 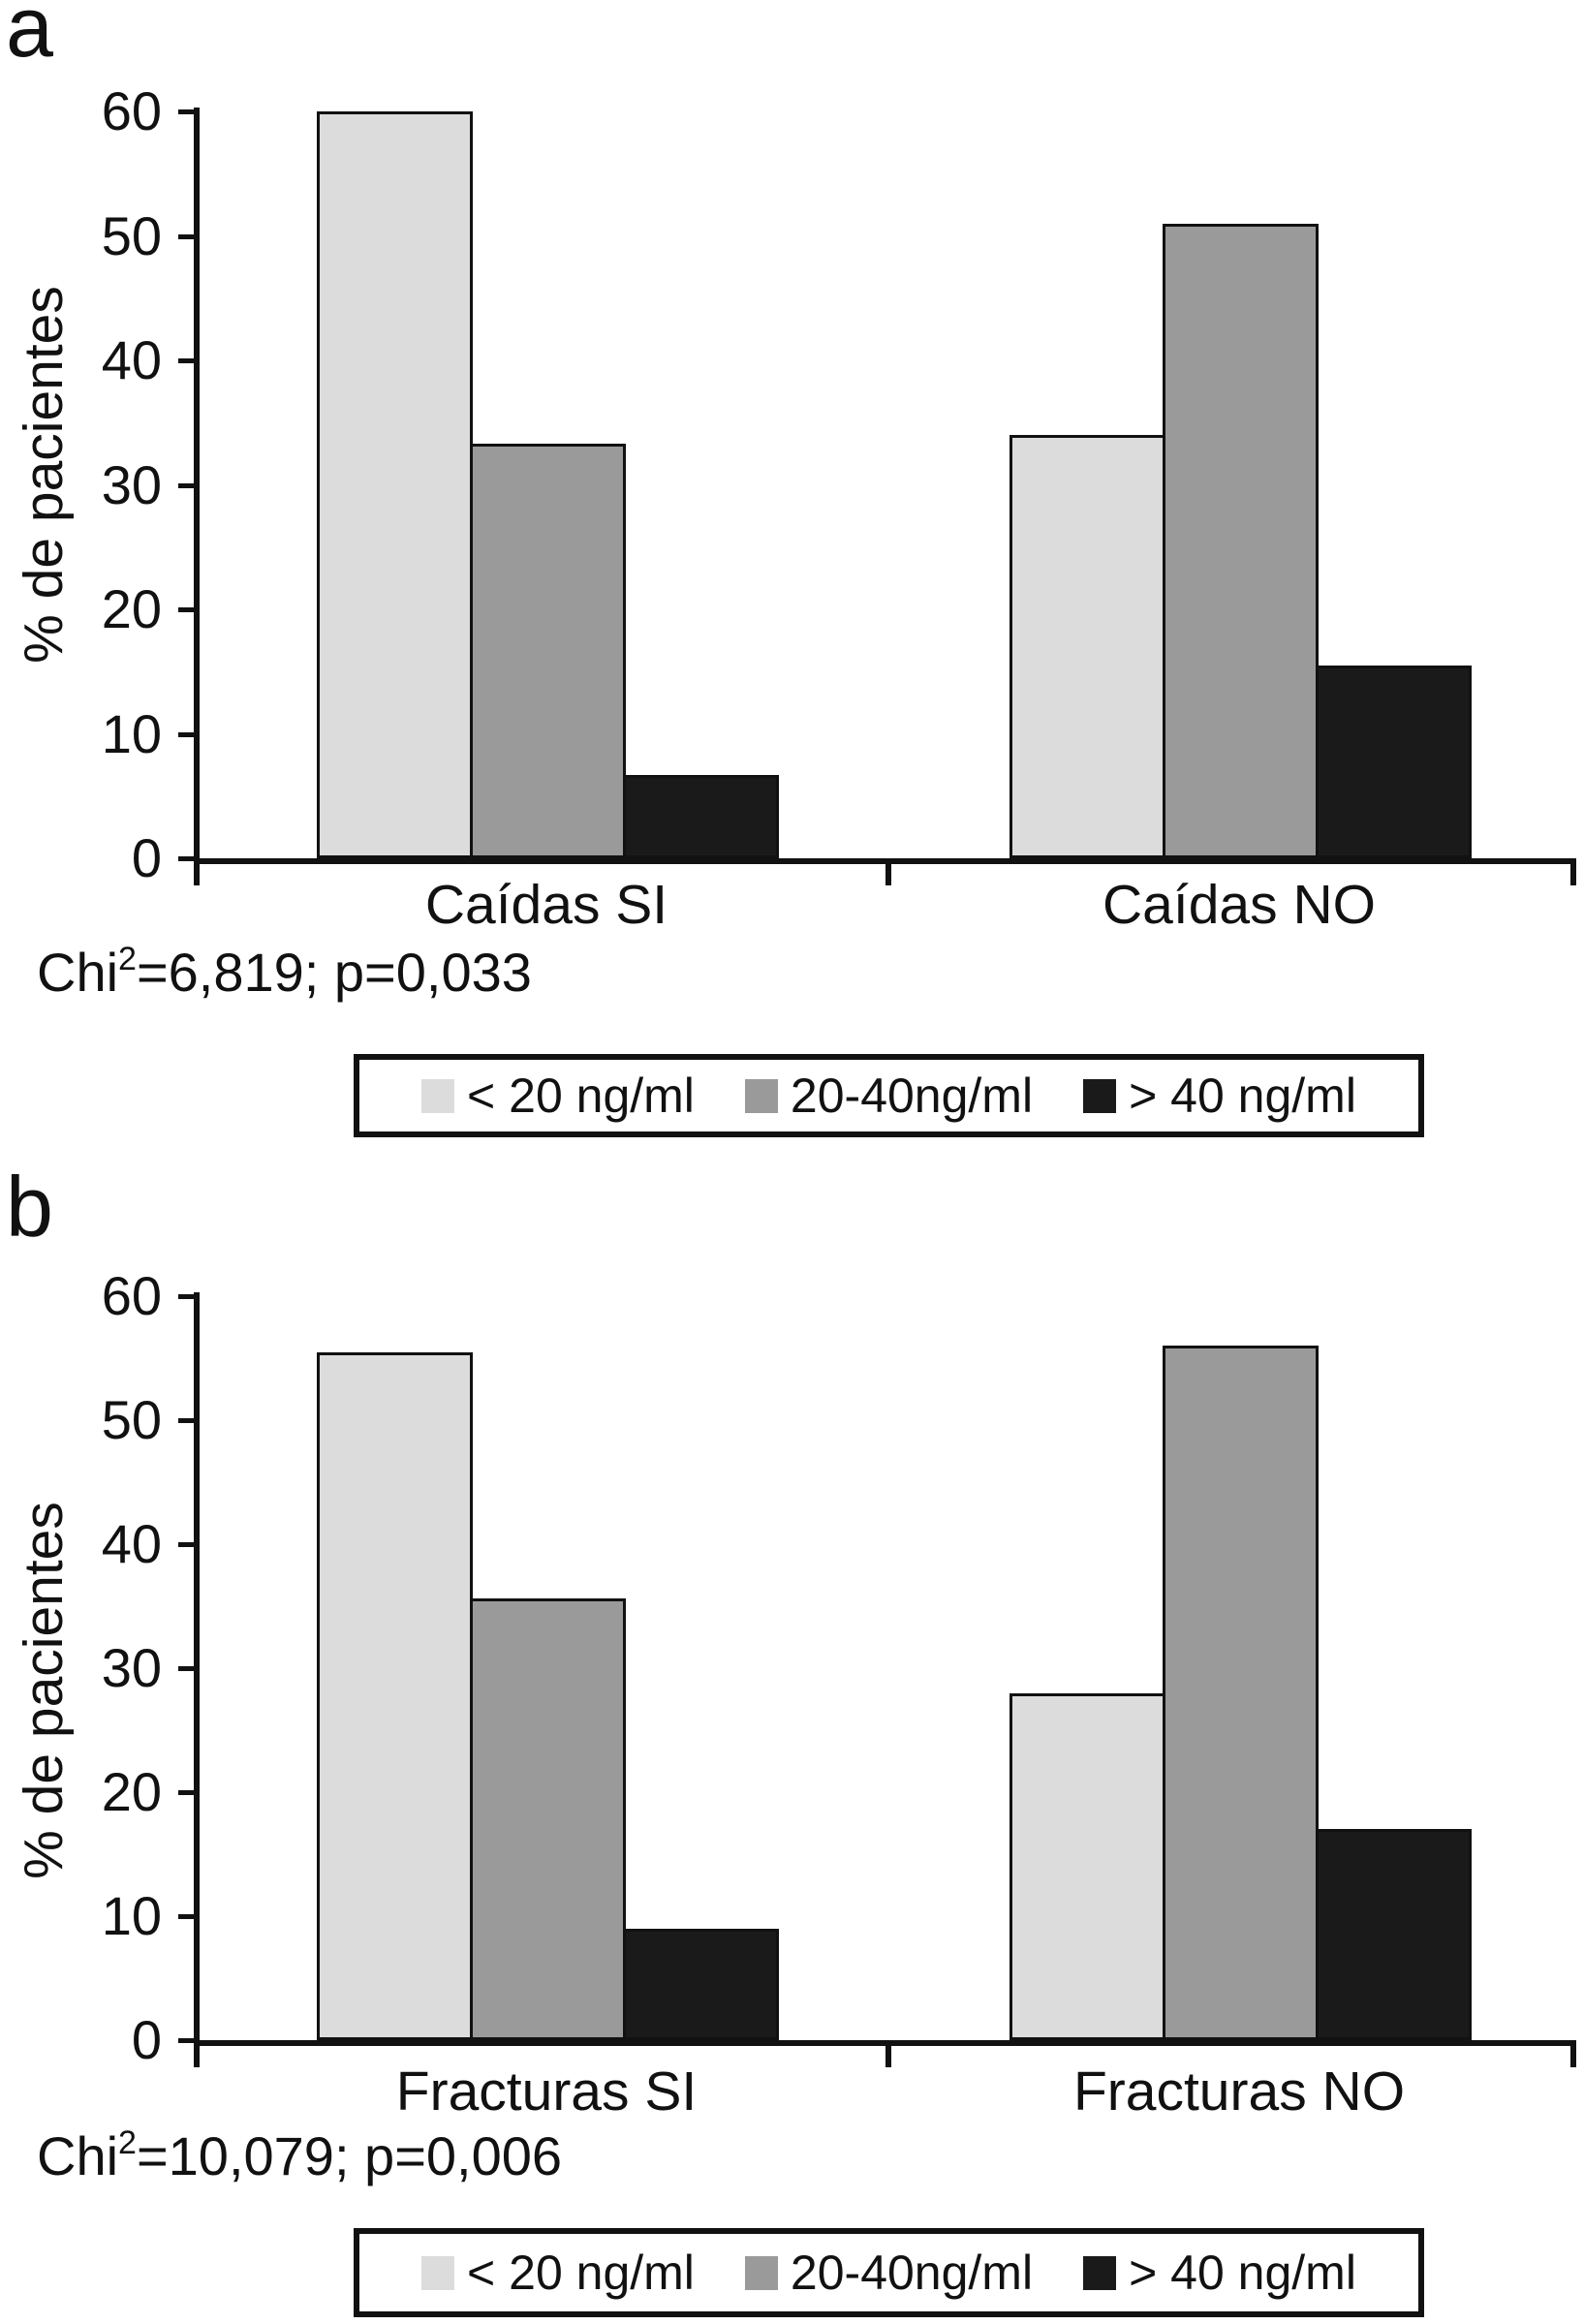 What do you see at coordinates (284, 972) in the screenshot?
I see `panel-a-chi-annotation: Chi2=6,819; p=0,033` at bounding box center [284, 972].